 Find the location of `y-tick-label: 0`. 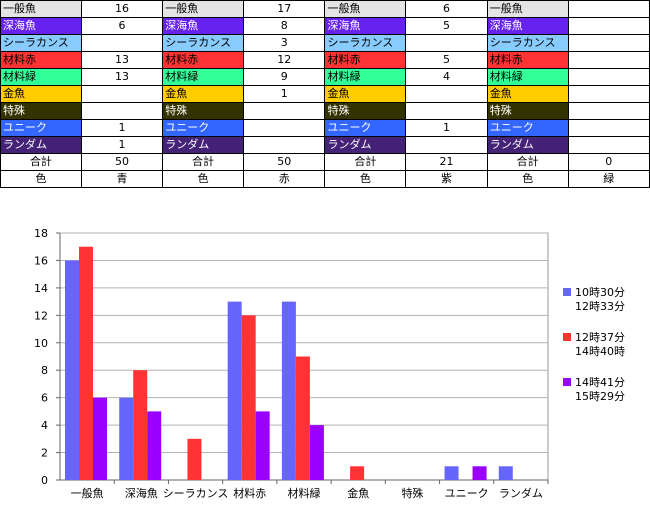

y-tick-label: 0 is located at coordinates (44, 480).